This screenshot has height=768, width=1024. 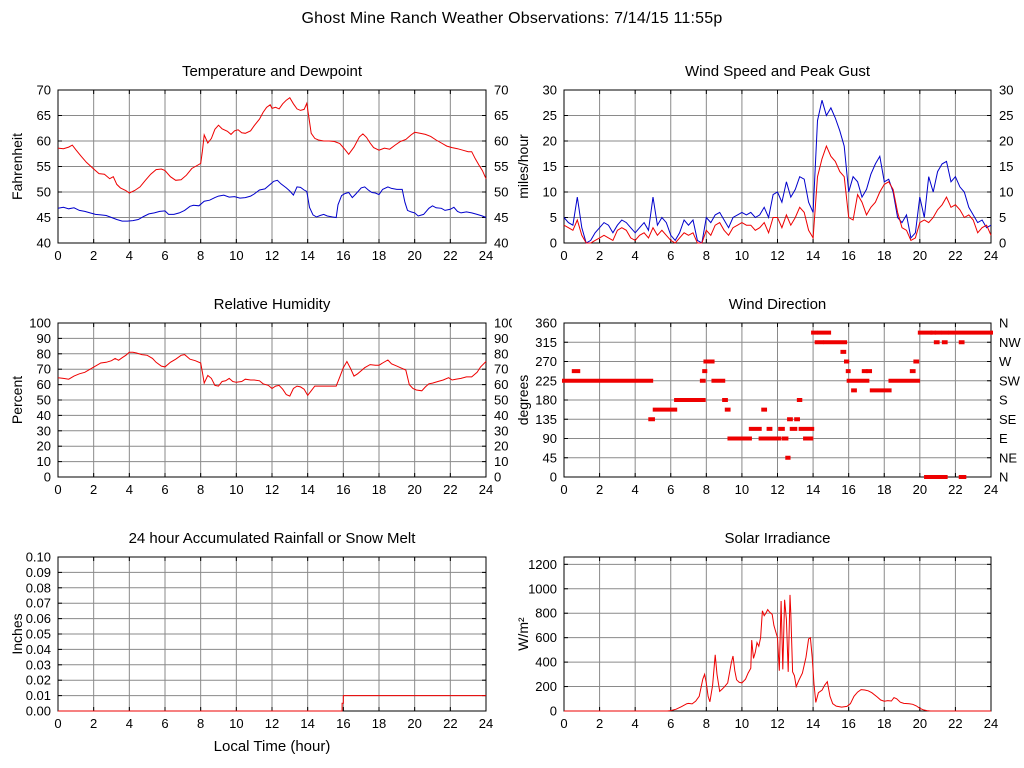 I want to click on series-dewpoint, so click(x=272, y=200).